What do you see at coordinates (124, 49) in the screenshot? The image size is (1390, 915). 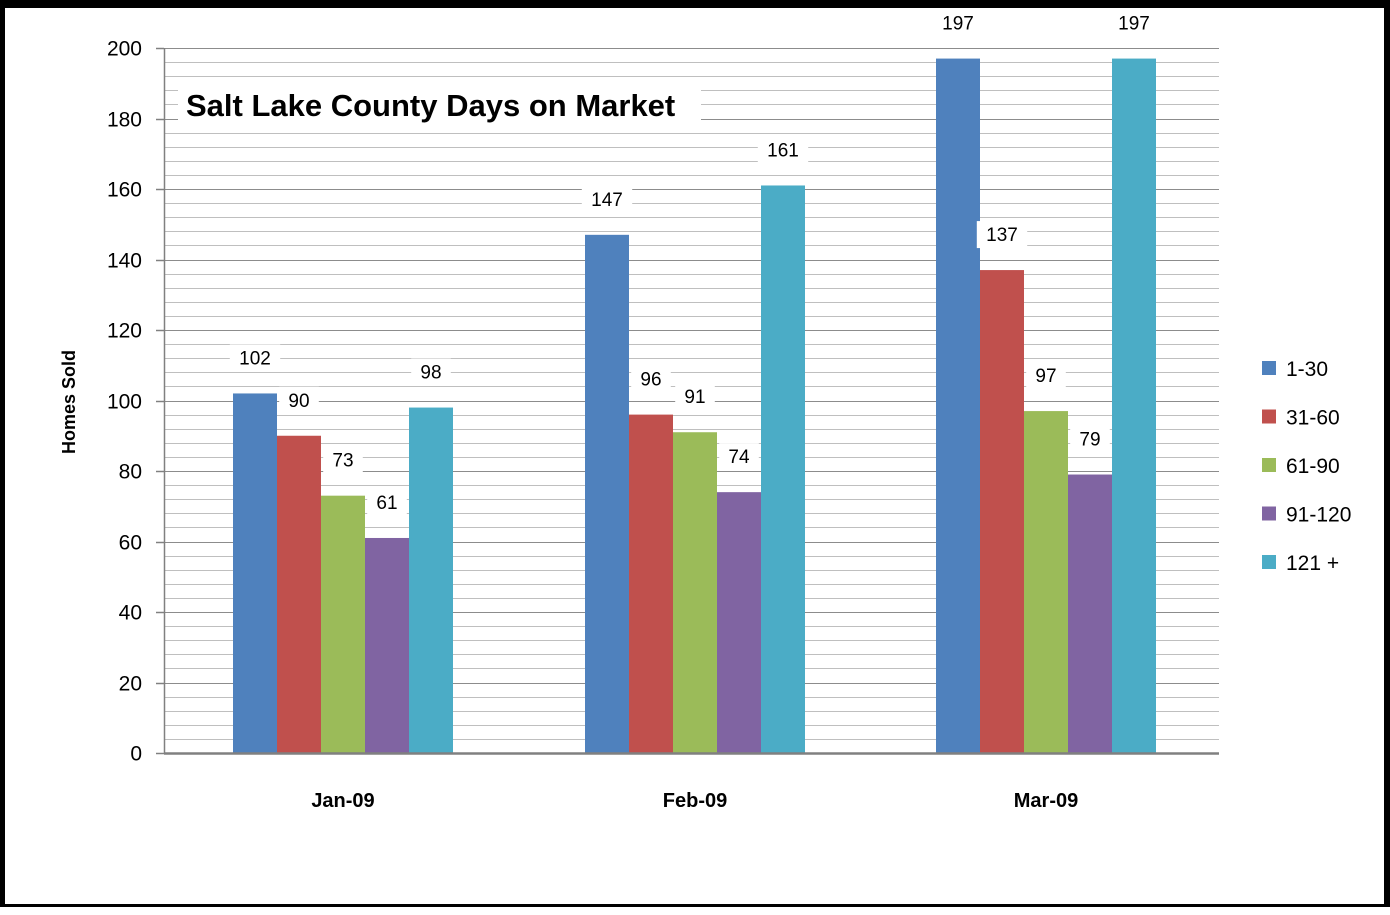 I see `y-tick-label: 200` at bounding box center [124, 49].